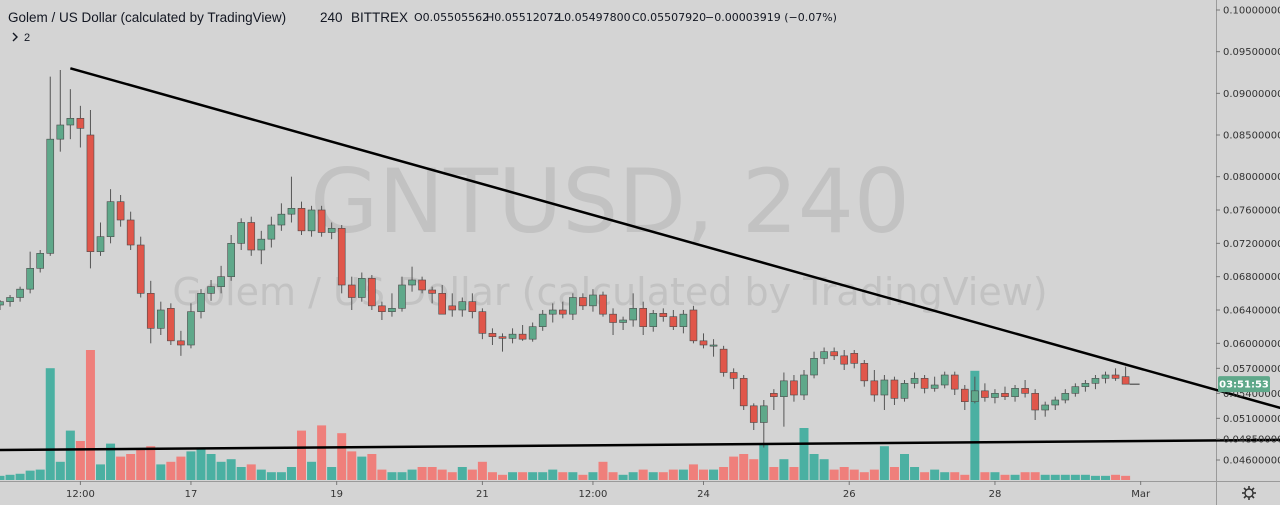 The width and height of the screenshot is (1280, 505). Describe the element at coordinates (1251, 177) in the screenshot. I see `y-tick-label: 0.08000000` at that location.